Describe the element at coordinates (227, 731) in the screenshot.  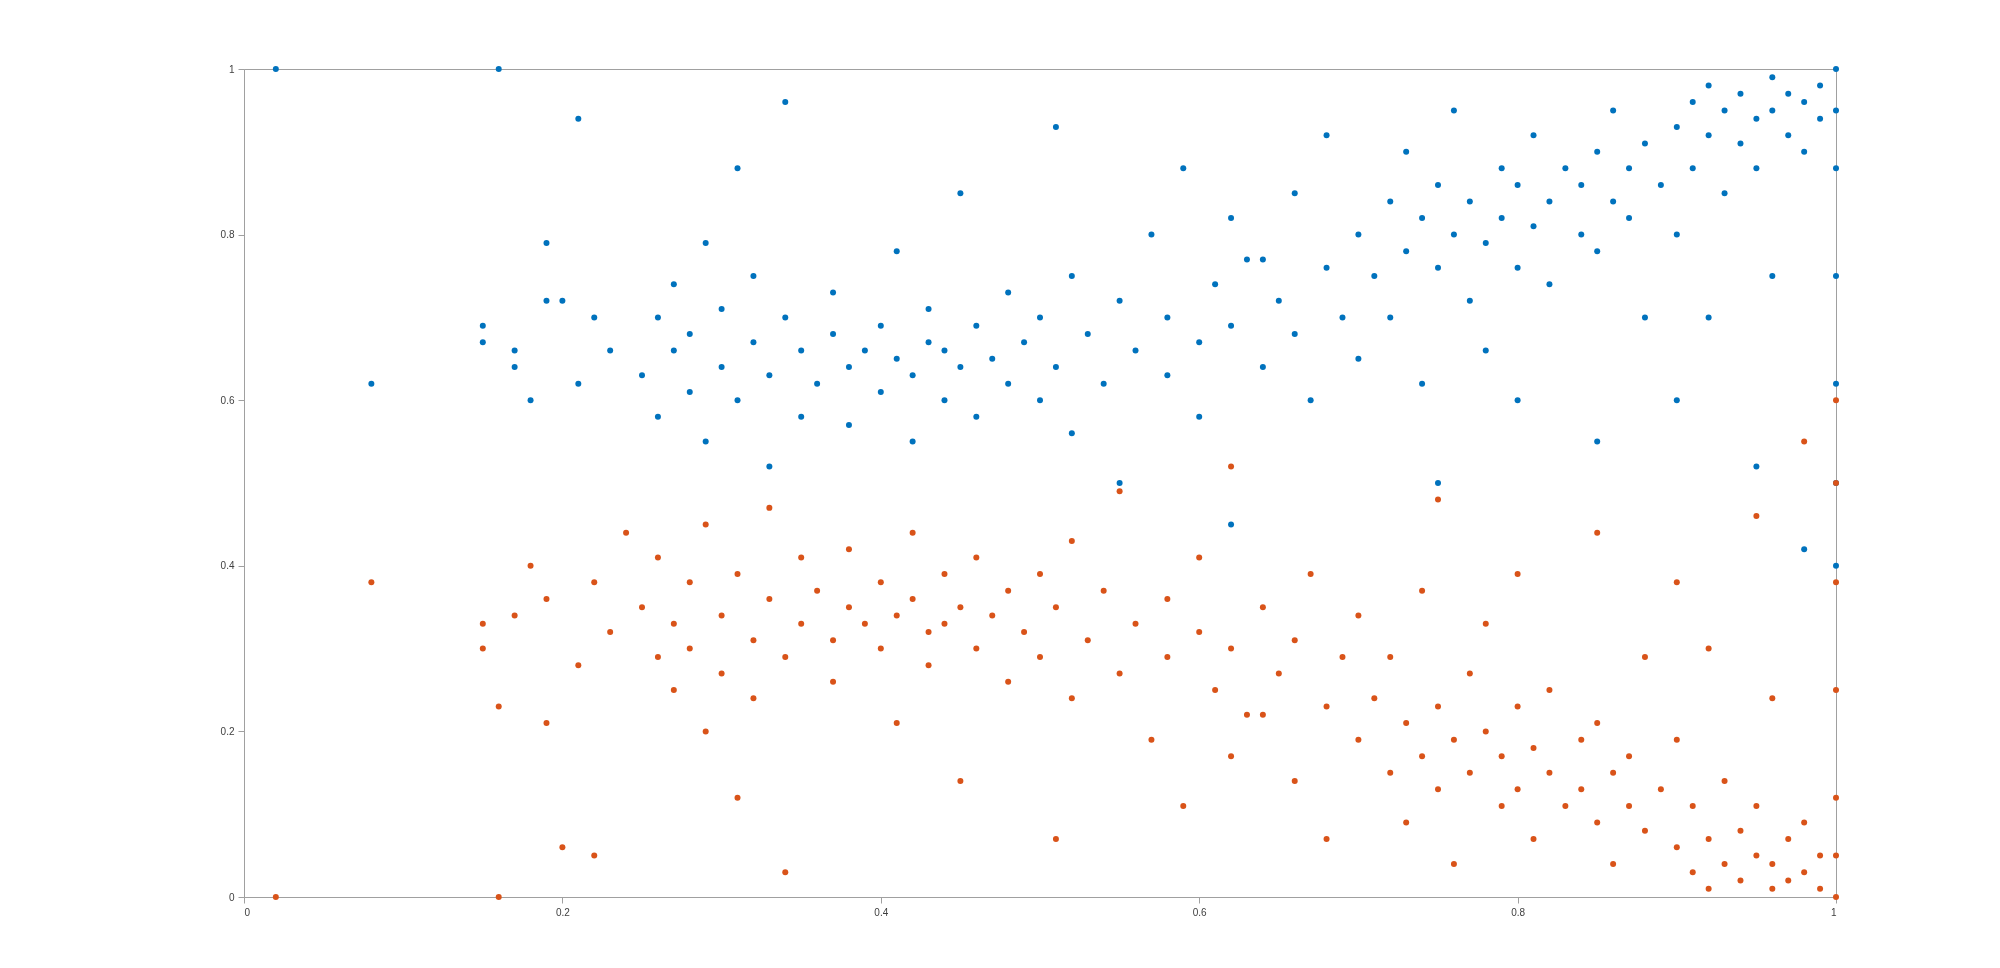
I see `y-tick-label: 0.2` at that location.